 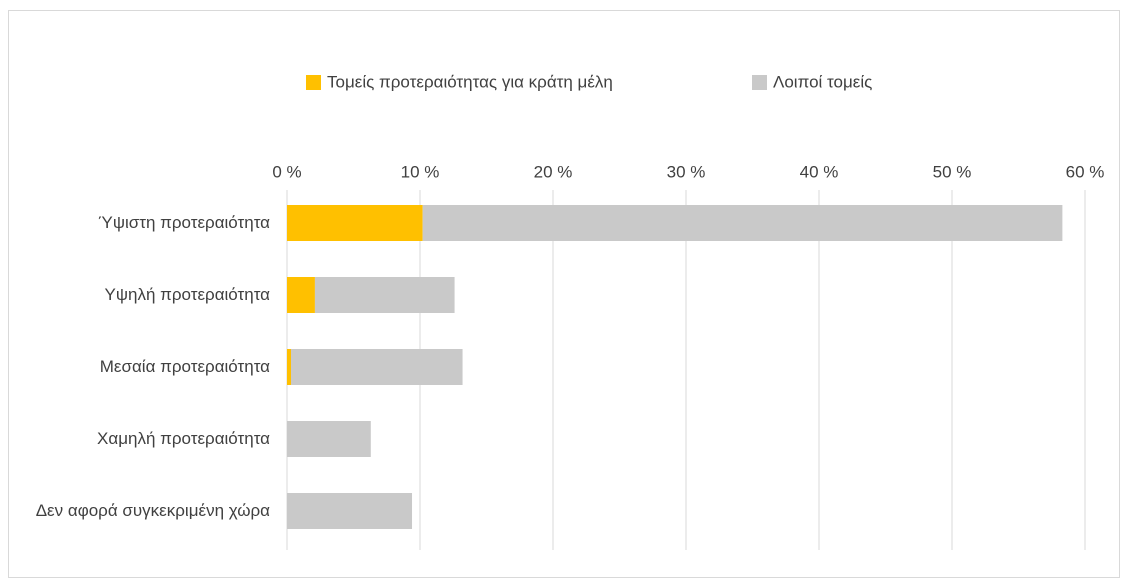 What do you see at coordinates (152, 510) in the screenshot?
I see `y-tick-label: Δεν αφορά συγκεκριμένη χώρα` at bounding box center [152, 510].